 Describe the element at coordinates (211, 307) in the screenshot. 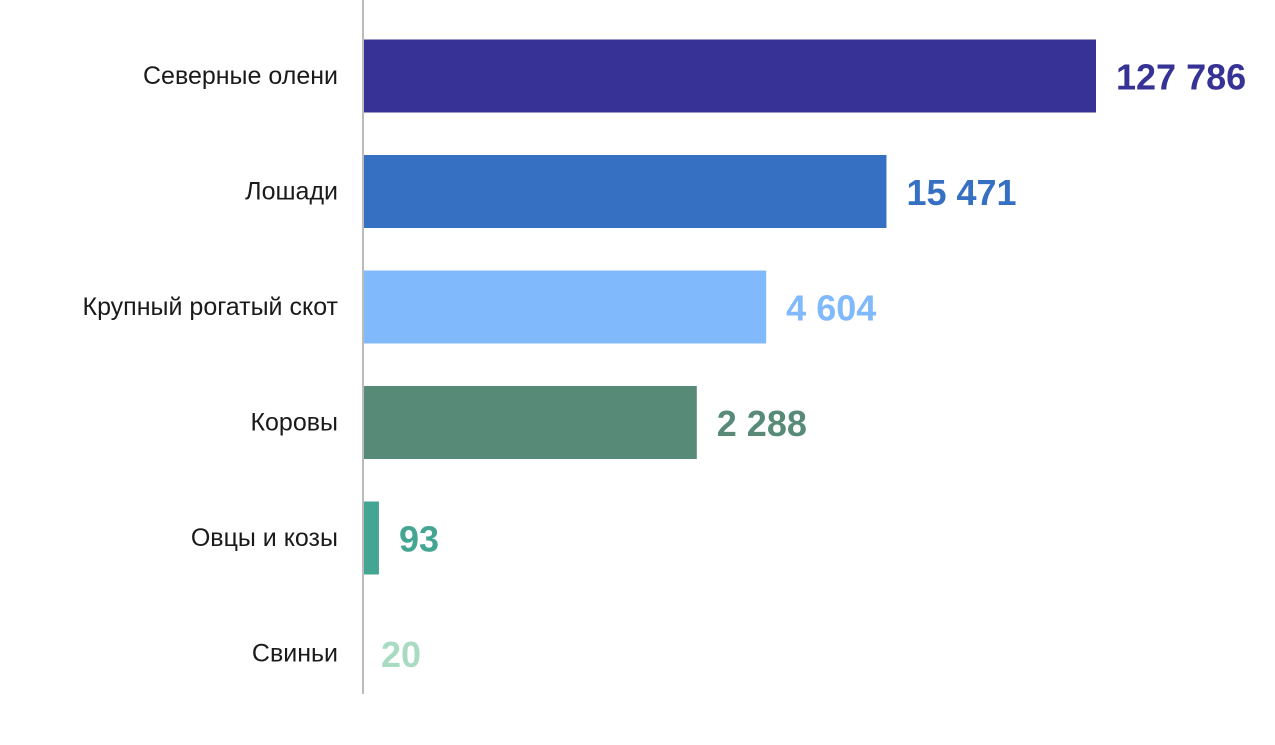

I see `category-label: Крупный рогатый скот` at that location.